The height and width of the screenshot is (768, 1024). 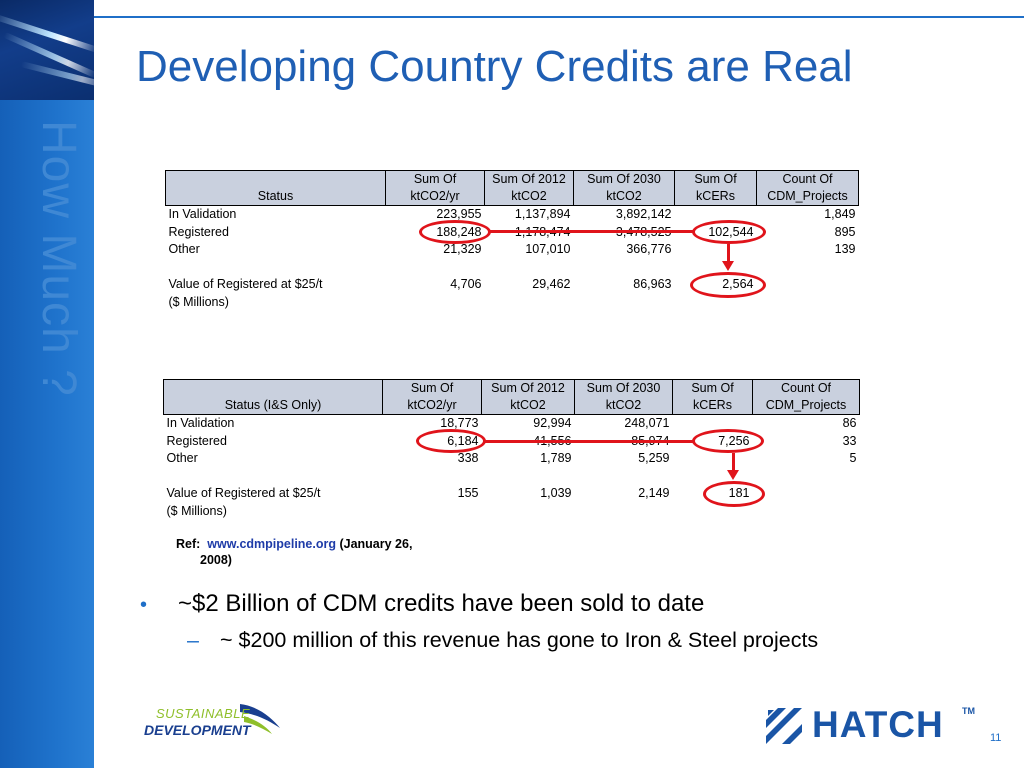 I want to click on column-header: Status, so click(x=275, y=188).